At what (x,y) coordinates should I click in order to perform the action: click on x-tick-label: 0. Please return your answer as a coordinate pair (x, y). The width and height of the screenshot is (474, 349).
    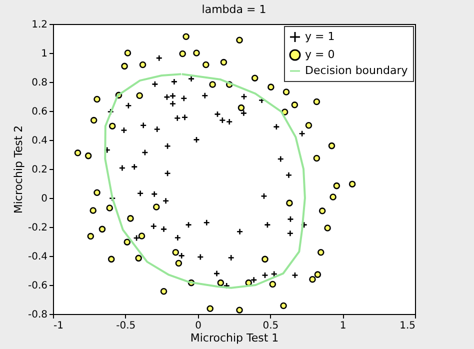
    Looking at the image, I should click on (198, 326).